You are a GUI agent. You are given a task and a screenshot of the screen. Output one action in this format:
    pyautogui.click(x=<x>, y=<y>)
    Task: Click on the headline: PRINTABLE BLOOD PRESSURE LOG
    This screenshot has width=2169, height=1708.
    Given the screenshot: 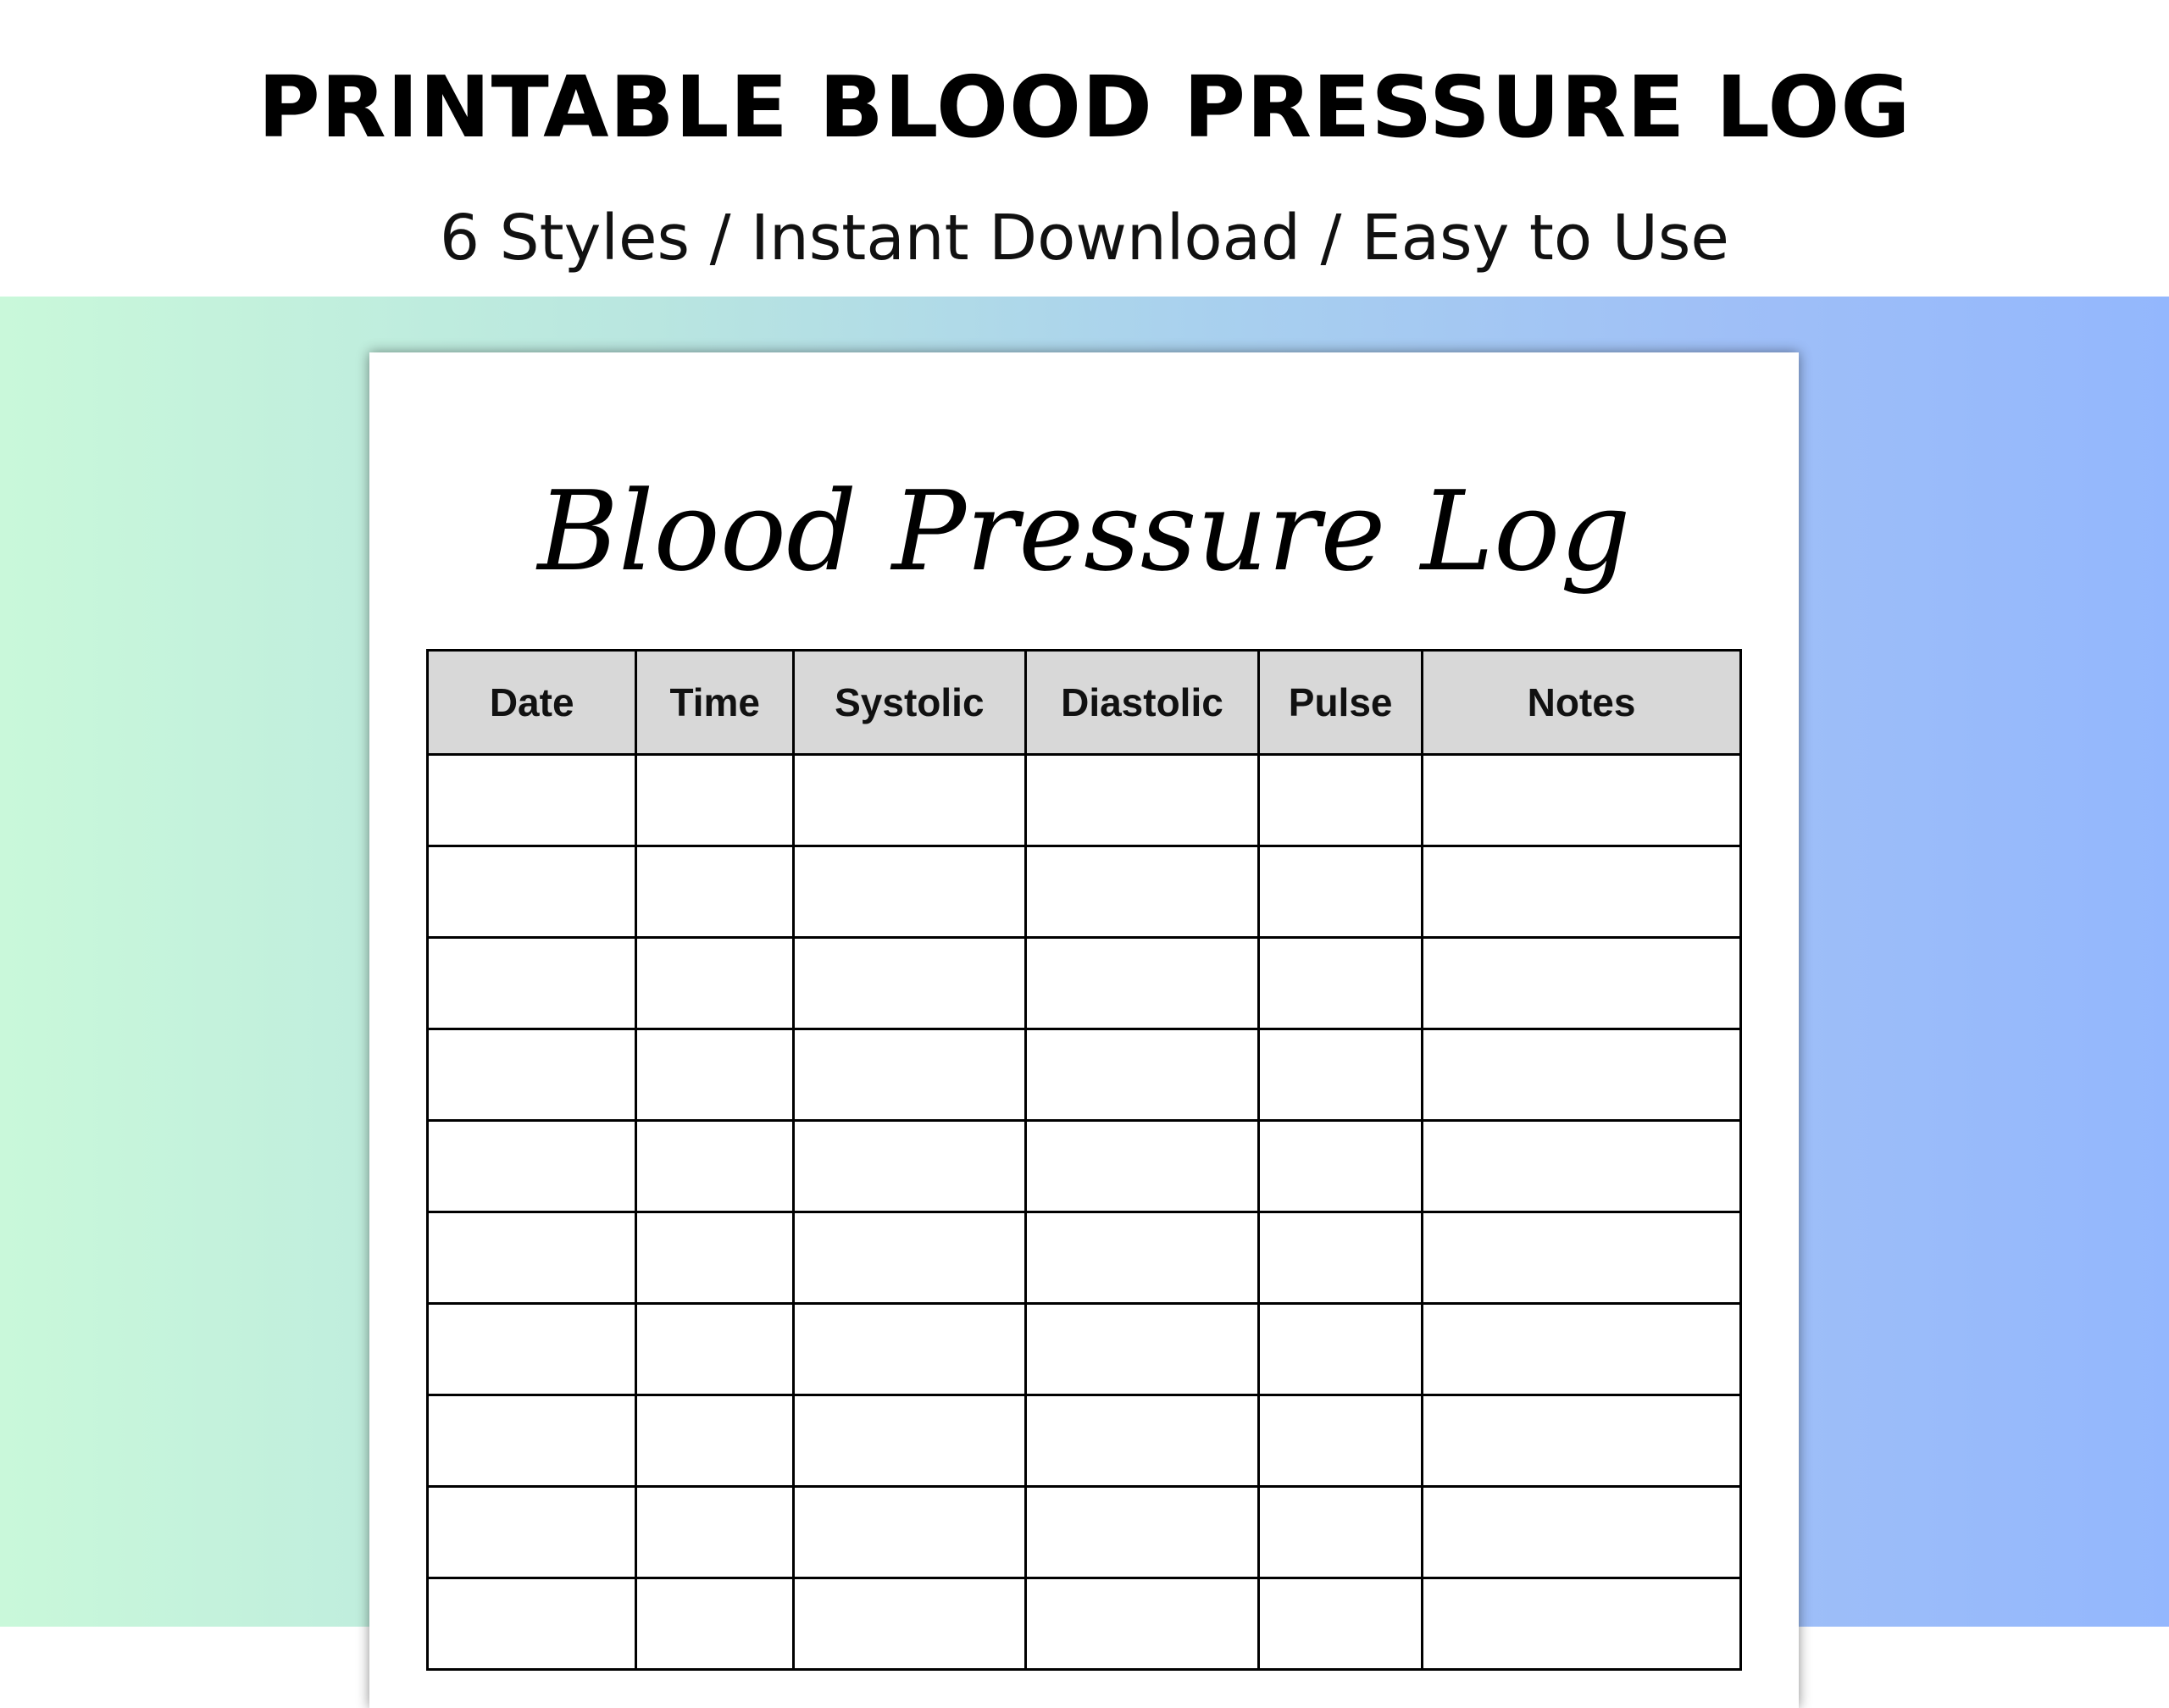 What is the action you would take?
    pyautogui.click(x=1084, y=107)
    